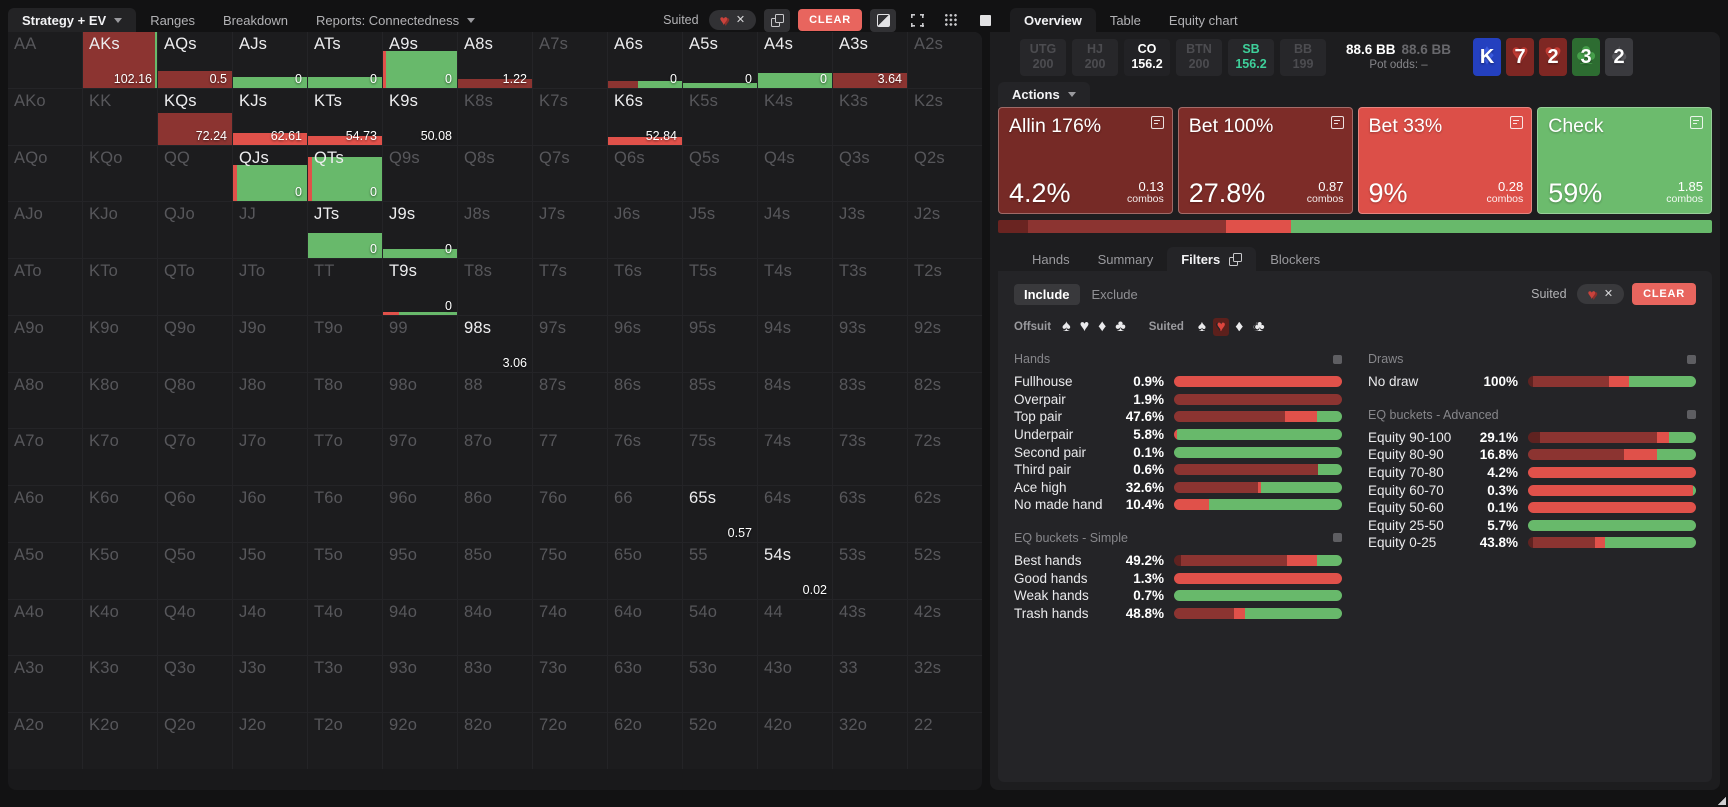  I want to click on matrix-cell-K2o: K2o, so click(120, 741).